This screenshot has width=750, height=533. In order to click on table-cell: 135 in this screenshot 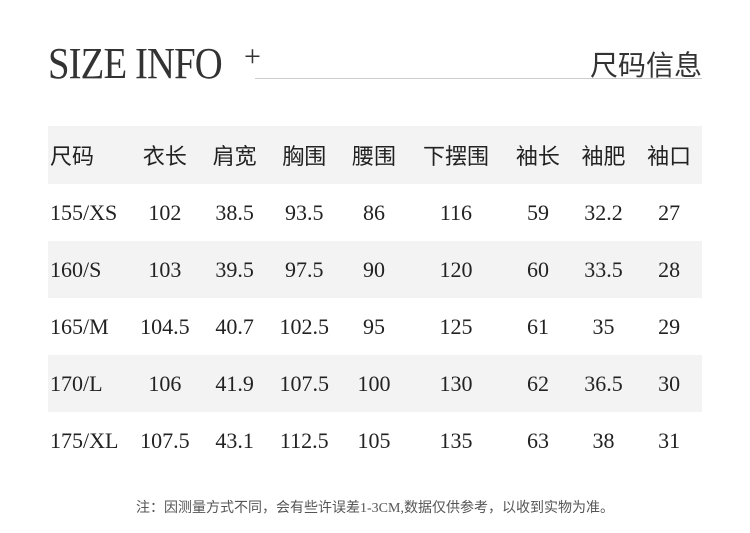, I will do `click(456, 440)`.